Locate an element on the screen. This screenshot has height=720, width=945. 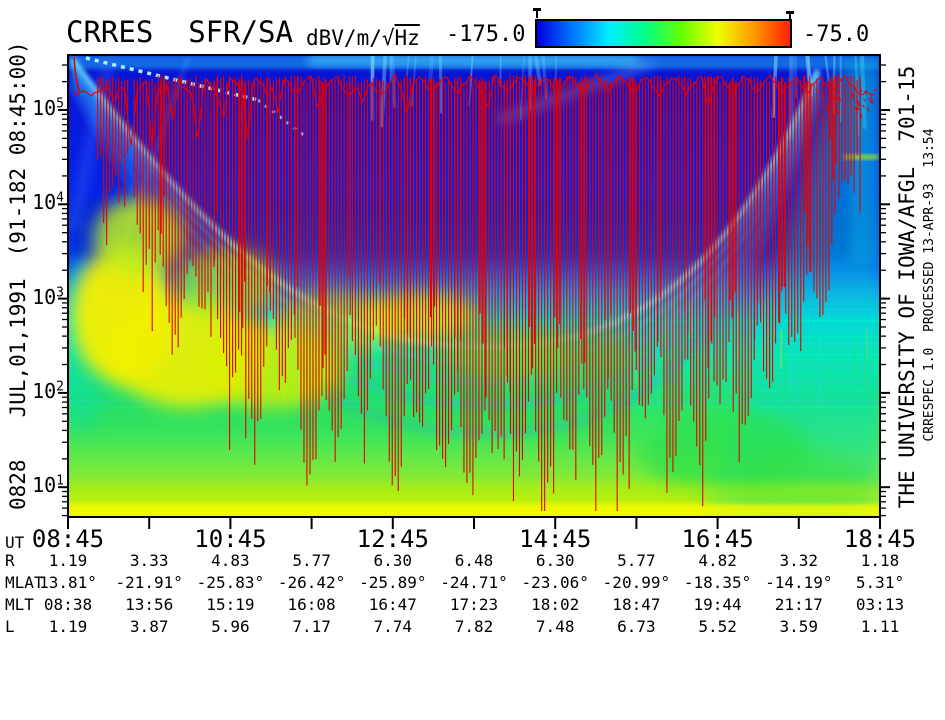
ephemeris-value: -23.06° is located at coordinates (555, 582).